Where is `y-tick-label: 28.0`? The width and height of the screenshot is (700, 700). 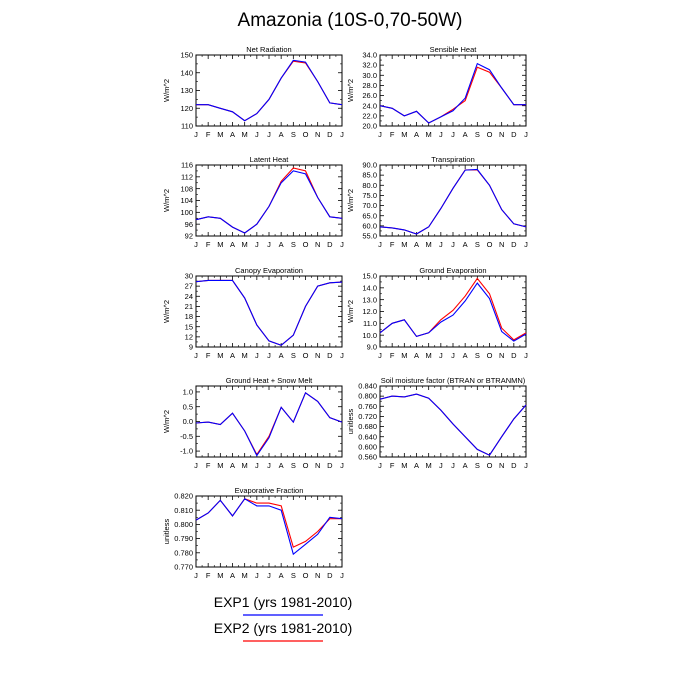
y-tick-label: 28.0 is located at coordinates (369, 85).